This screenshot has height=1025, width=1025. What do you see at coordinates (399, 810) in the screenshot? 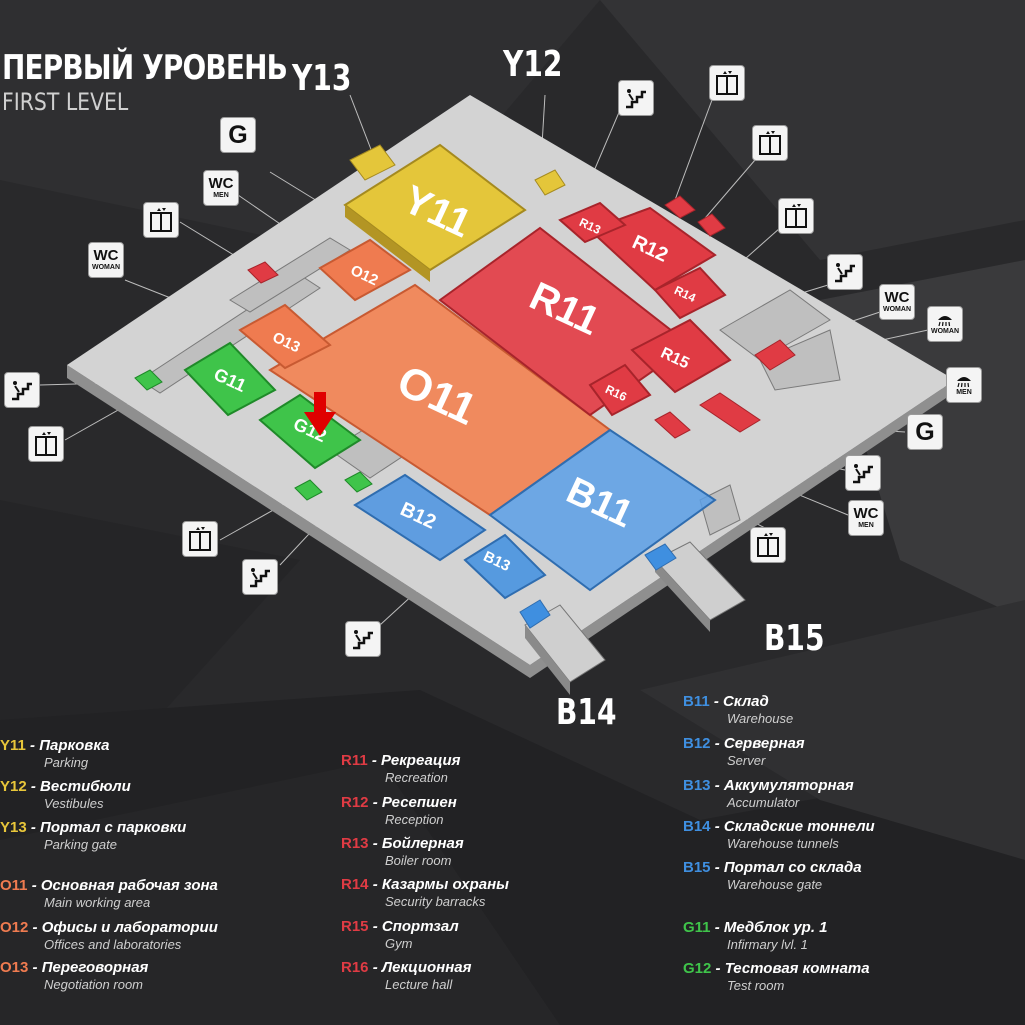
I see `legend-item: R12 - Ресепшен Reception` at bounding box center [399, 810].